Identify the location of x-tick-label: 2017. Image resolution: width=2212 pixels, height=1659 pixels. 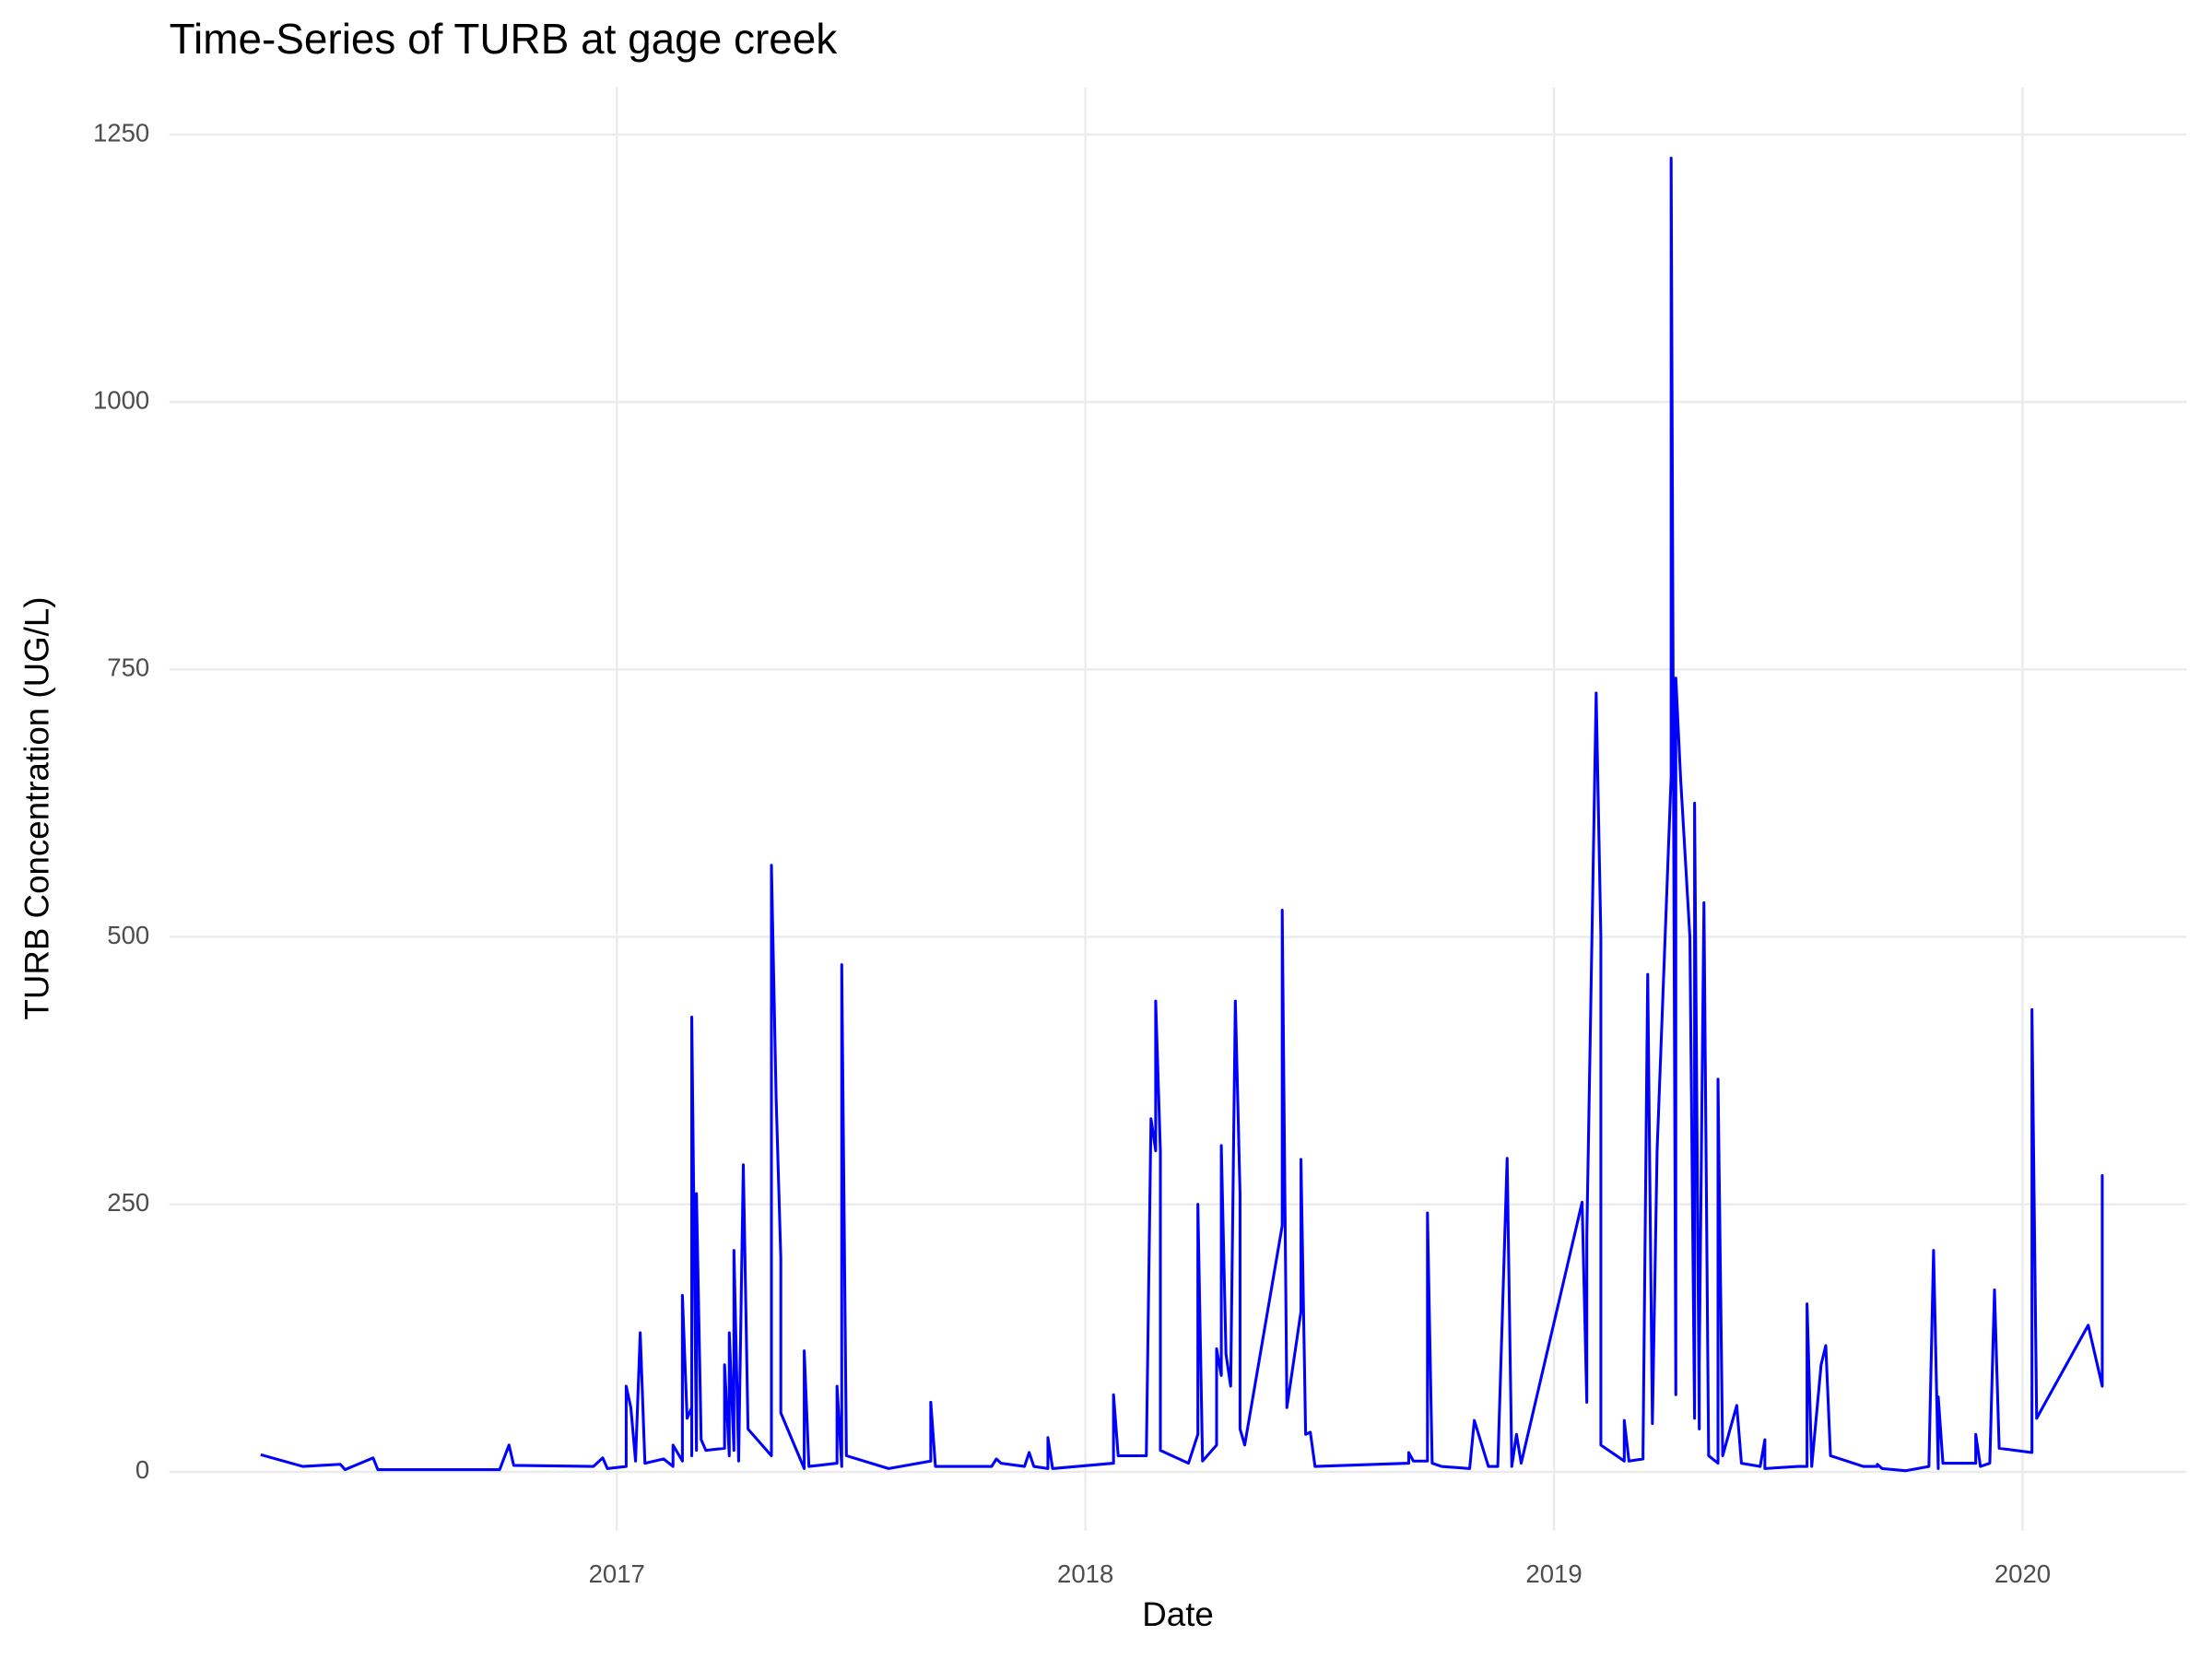
(617, 1573).